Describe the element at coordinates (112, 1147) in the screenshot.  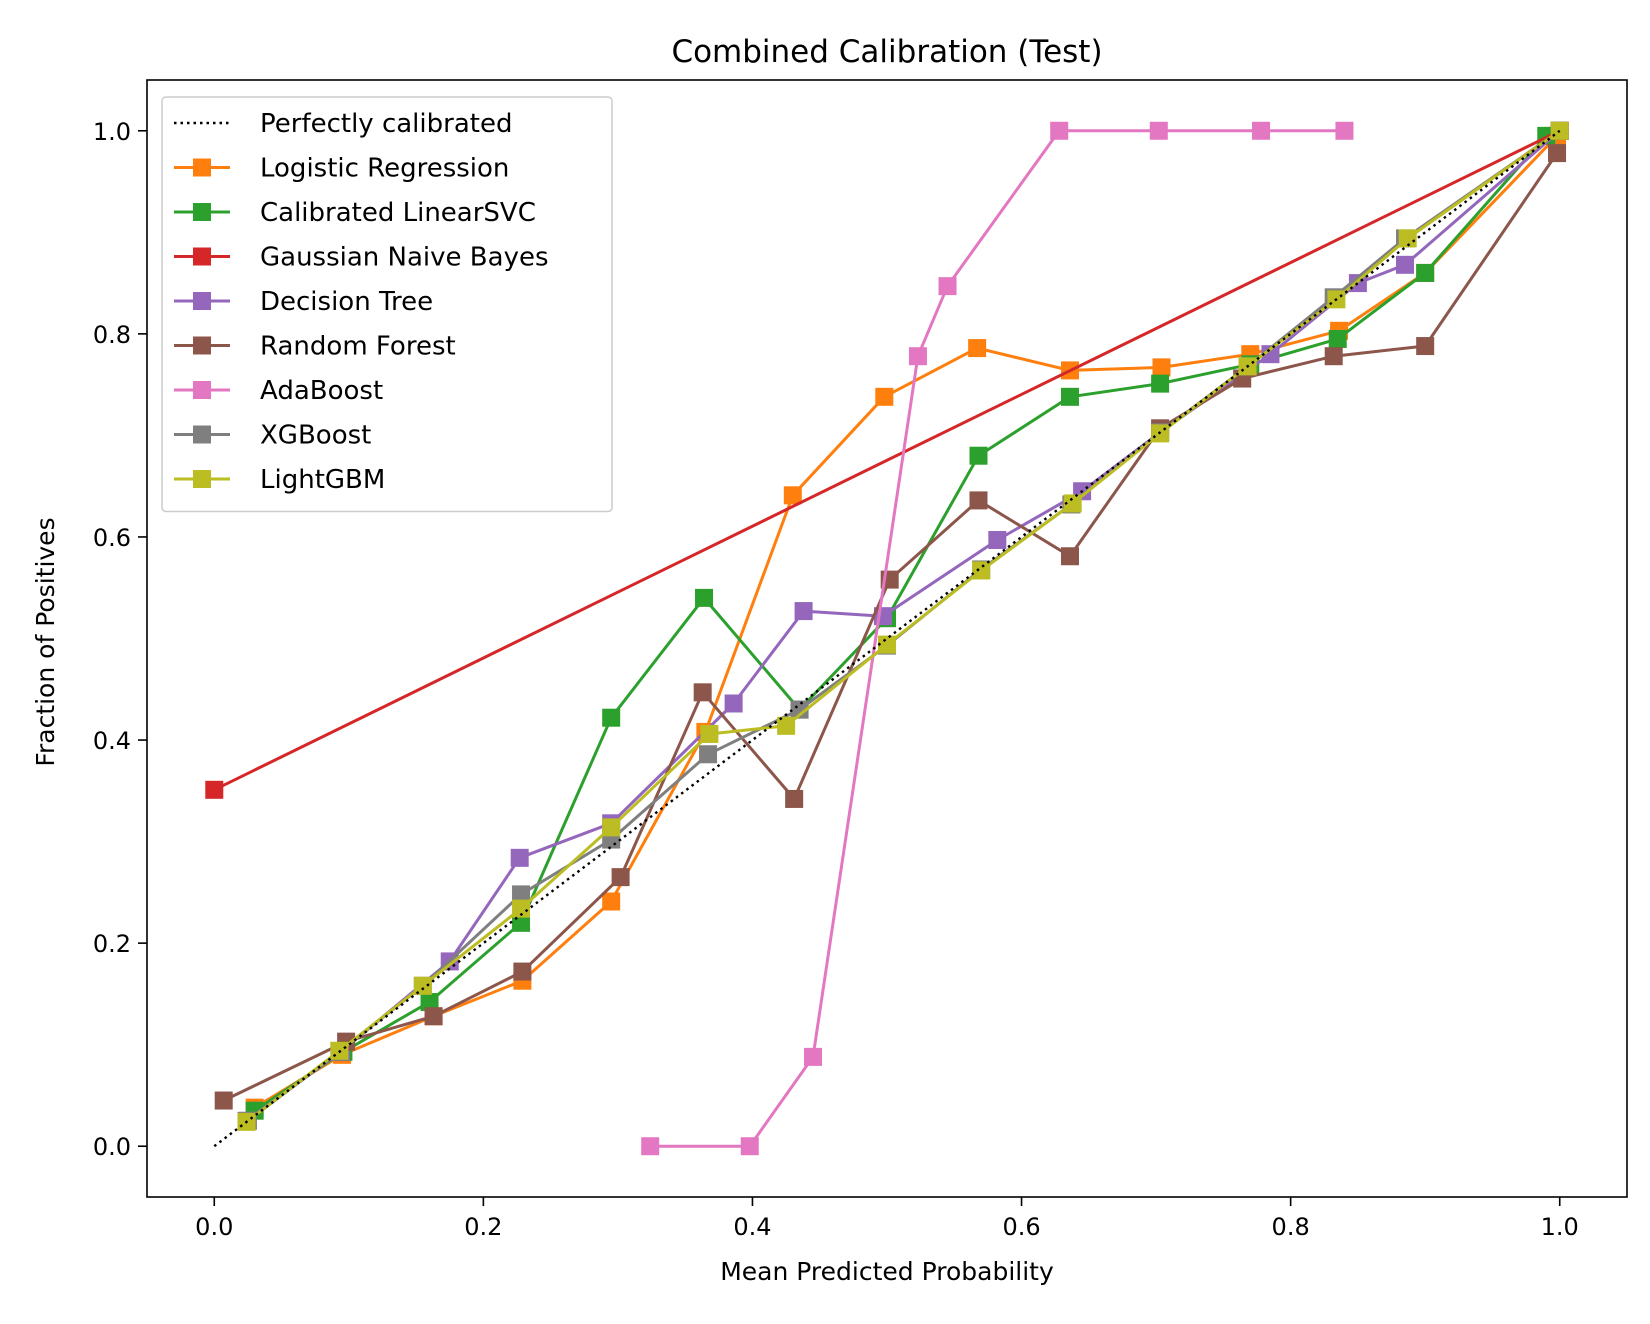
I see `y-tick-label: 0.0` at that location.